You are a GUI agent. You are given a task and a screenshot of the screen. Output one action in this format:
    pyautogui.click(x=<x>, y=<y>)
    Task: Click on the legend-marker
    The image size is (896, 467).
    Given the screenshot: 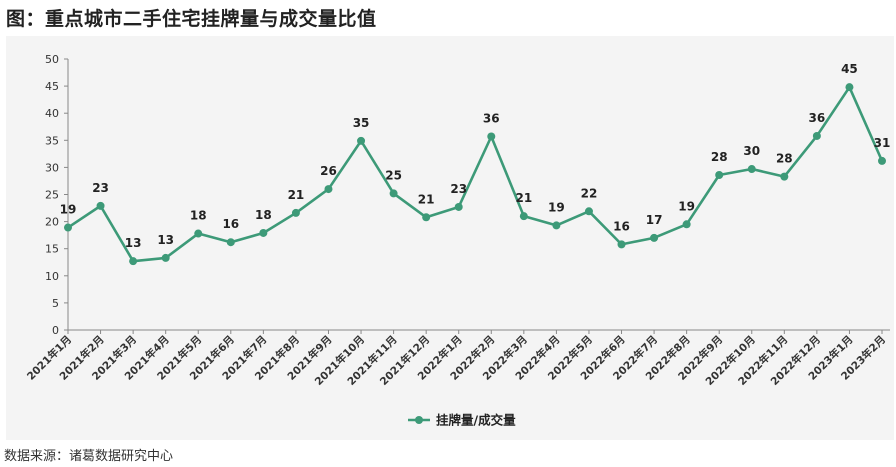 What is the action you would take?
    pyautogui.click(x=419, y=420)
    